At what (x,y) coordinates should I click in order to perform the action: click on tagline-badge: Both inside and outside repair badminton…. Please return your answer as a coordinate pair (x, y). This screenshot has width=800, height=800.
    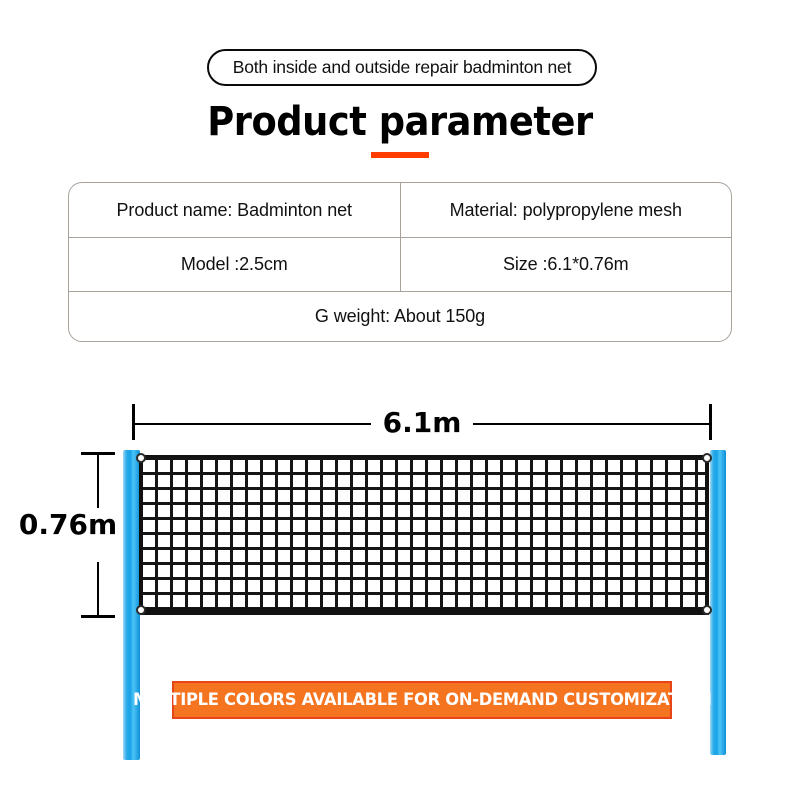
    Looking at the image, I should click on (402, 67).